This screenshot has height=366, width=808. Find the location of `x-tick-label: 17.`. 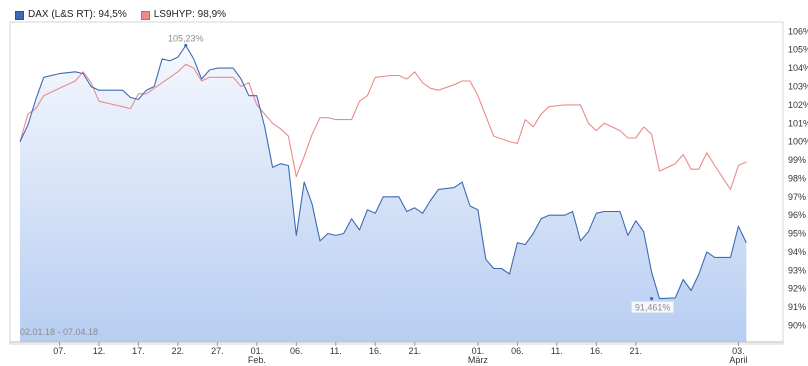

x-tick-label: 17. is located at coordinates (138, 351).